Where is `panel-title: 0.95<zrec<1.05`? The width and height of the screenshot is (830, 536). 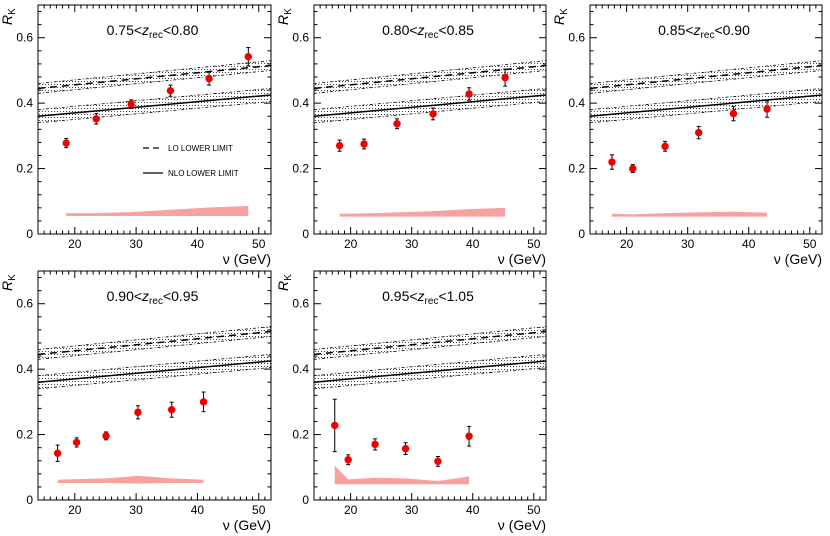
panel-title: 0.95<zrec<1.05 is located at coordinates (428, 297).